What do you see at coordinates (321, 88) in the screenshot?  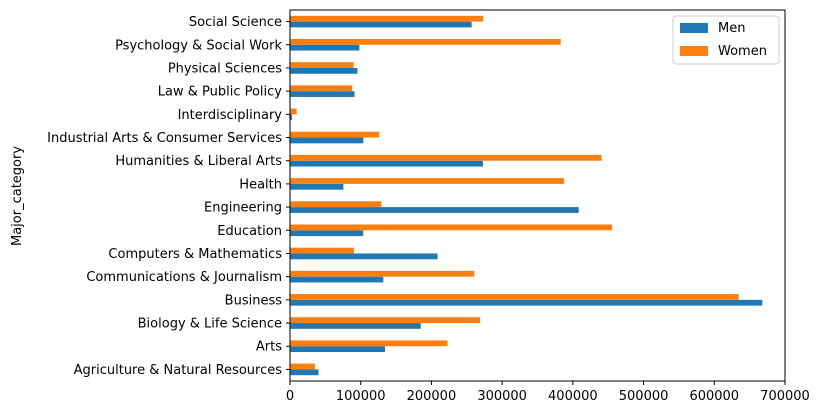 I see `bar-women-law-public-policy` at bounding box center [321, 88].